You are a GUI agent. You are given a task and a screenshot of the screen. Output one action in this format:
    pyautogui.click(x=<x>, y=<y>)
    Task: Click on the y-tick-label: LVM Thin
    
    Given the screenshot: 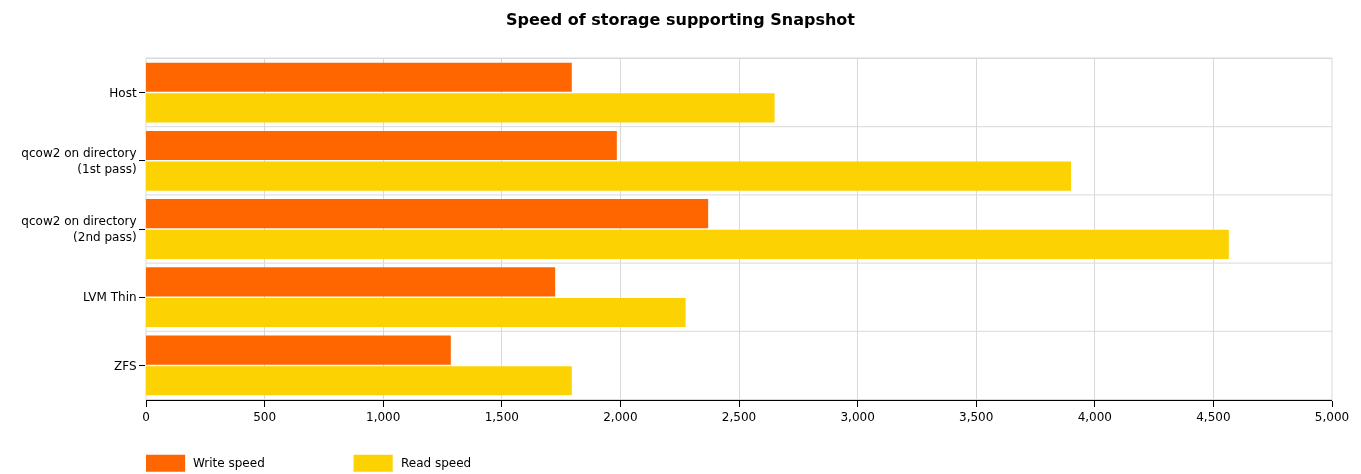 What is the action you would take?
    pyautogui.click(x=109, y=297)
    